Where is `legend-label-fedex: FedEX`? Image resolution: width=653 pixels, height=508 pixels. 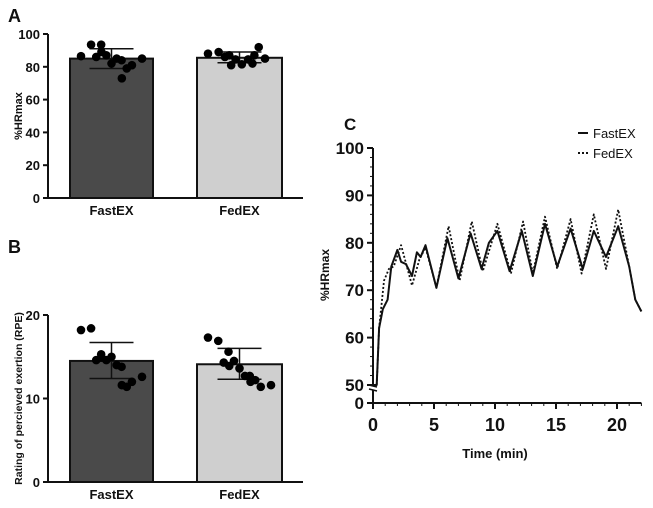 legend-label-fedex: FedEX is located at coordinates (613, 153).